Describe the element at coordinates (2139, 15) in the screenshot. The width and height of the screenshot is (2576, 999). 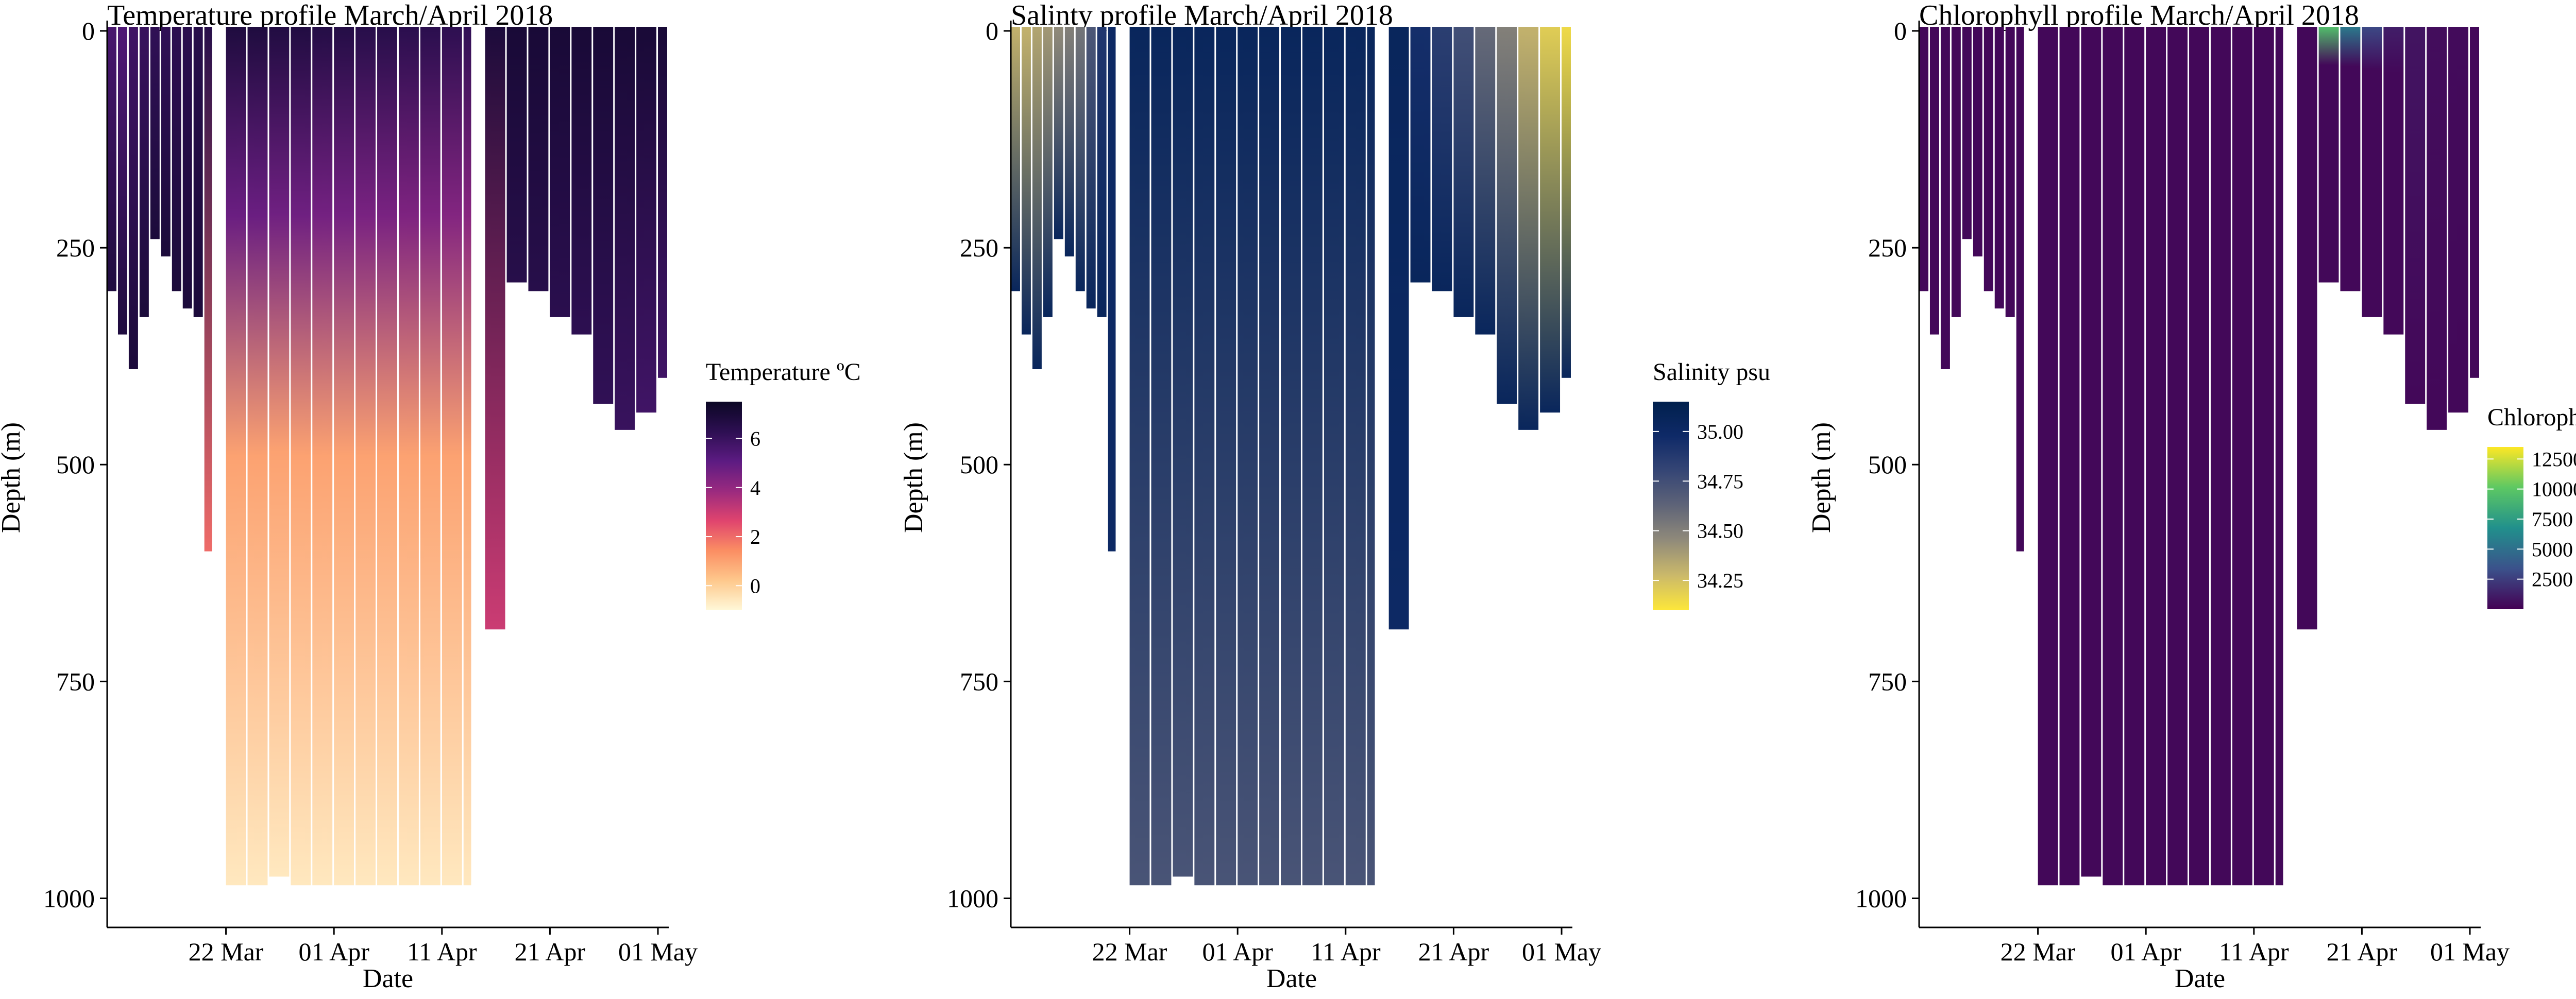
I see `chart-title: Chlorophyll profile March/April 2018` at that location.